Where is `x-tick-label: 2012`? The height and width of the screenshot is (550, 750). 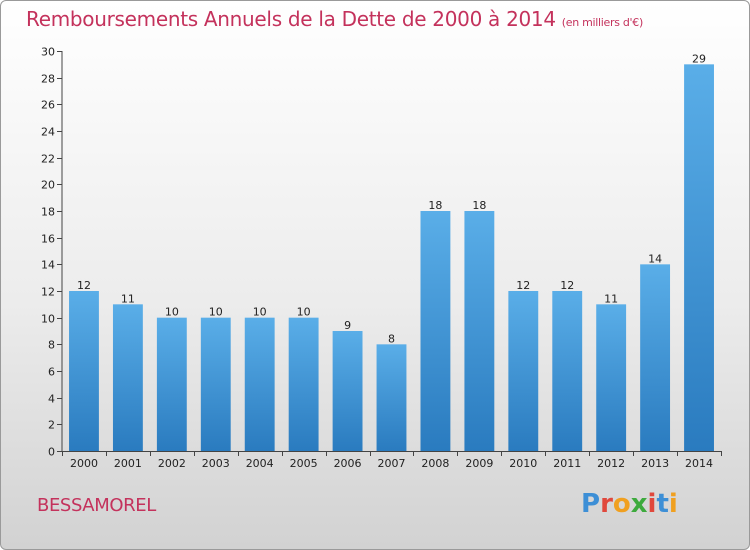
x-tick-label: 2012 is located at coordinates (611, 463).